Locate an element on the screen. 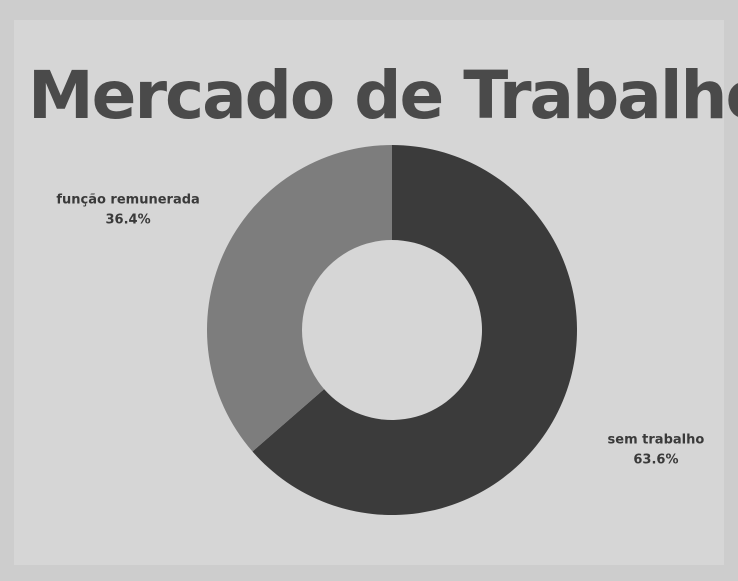 The image size is (738, 581). chart-title: Mercado de Trabalho is located at coordinates (383, 95).